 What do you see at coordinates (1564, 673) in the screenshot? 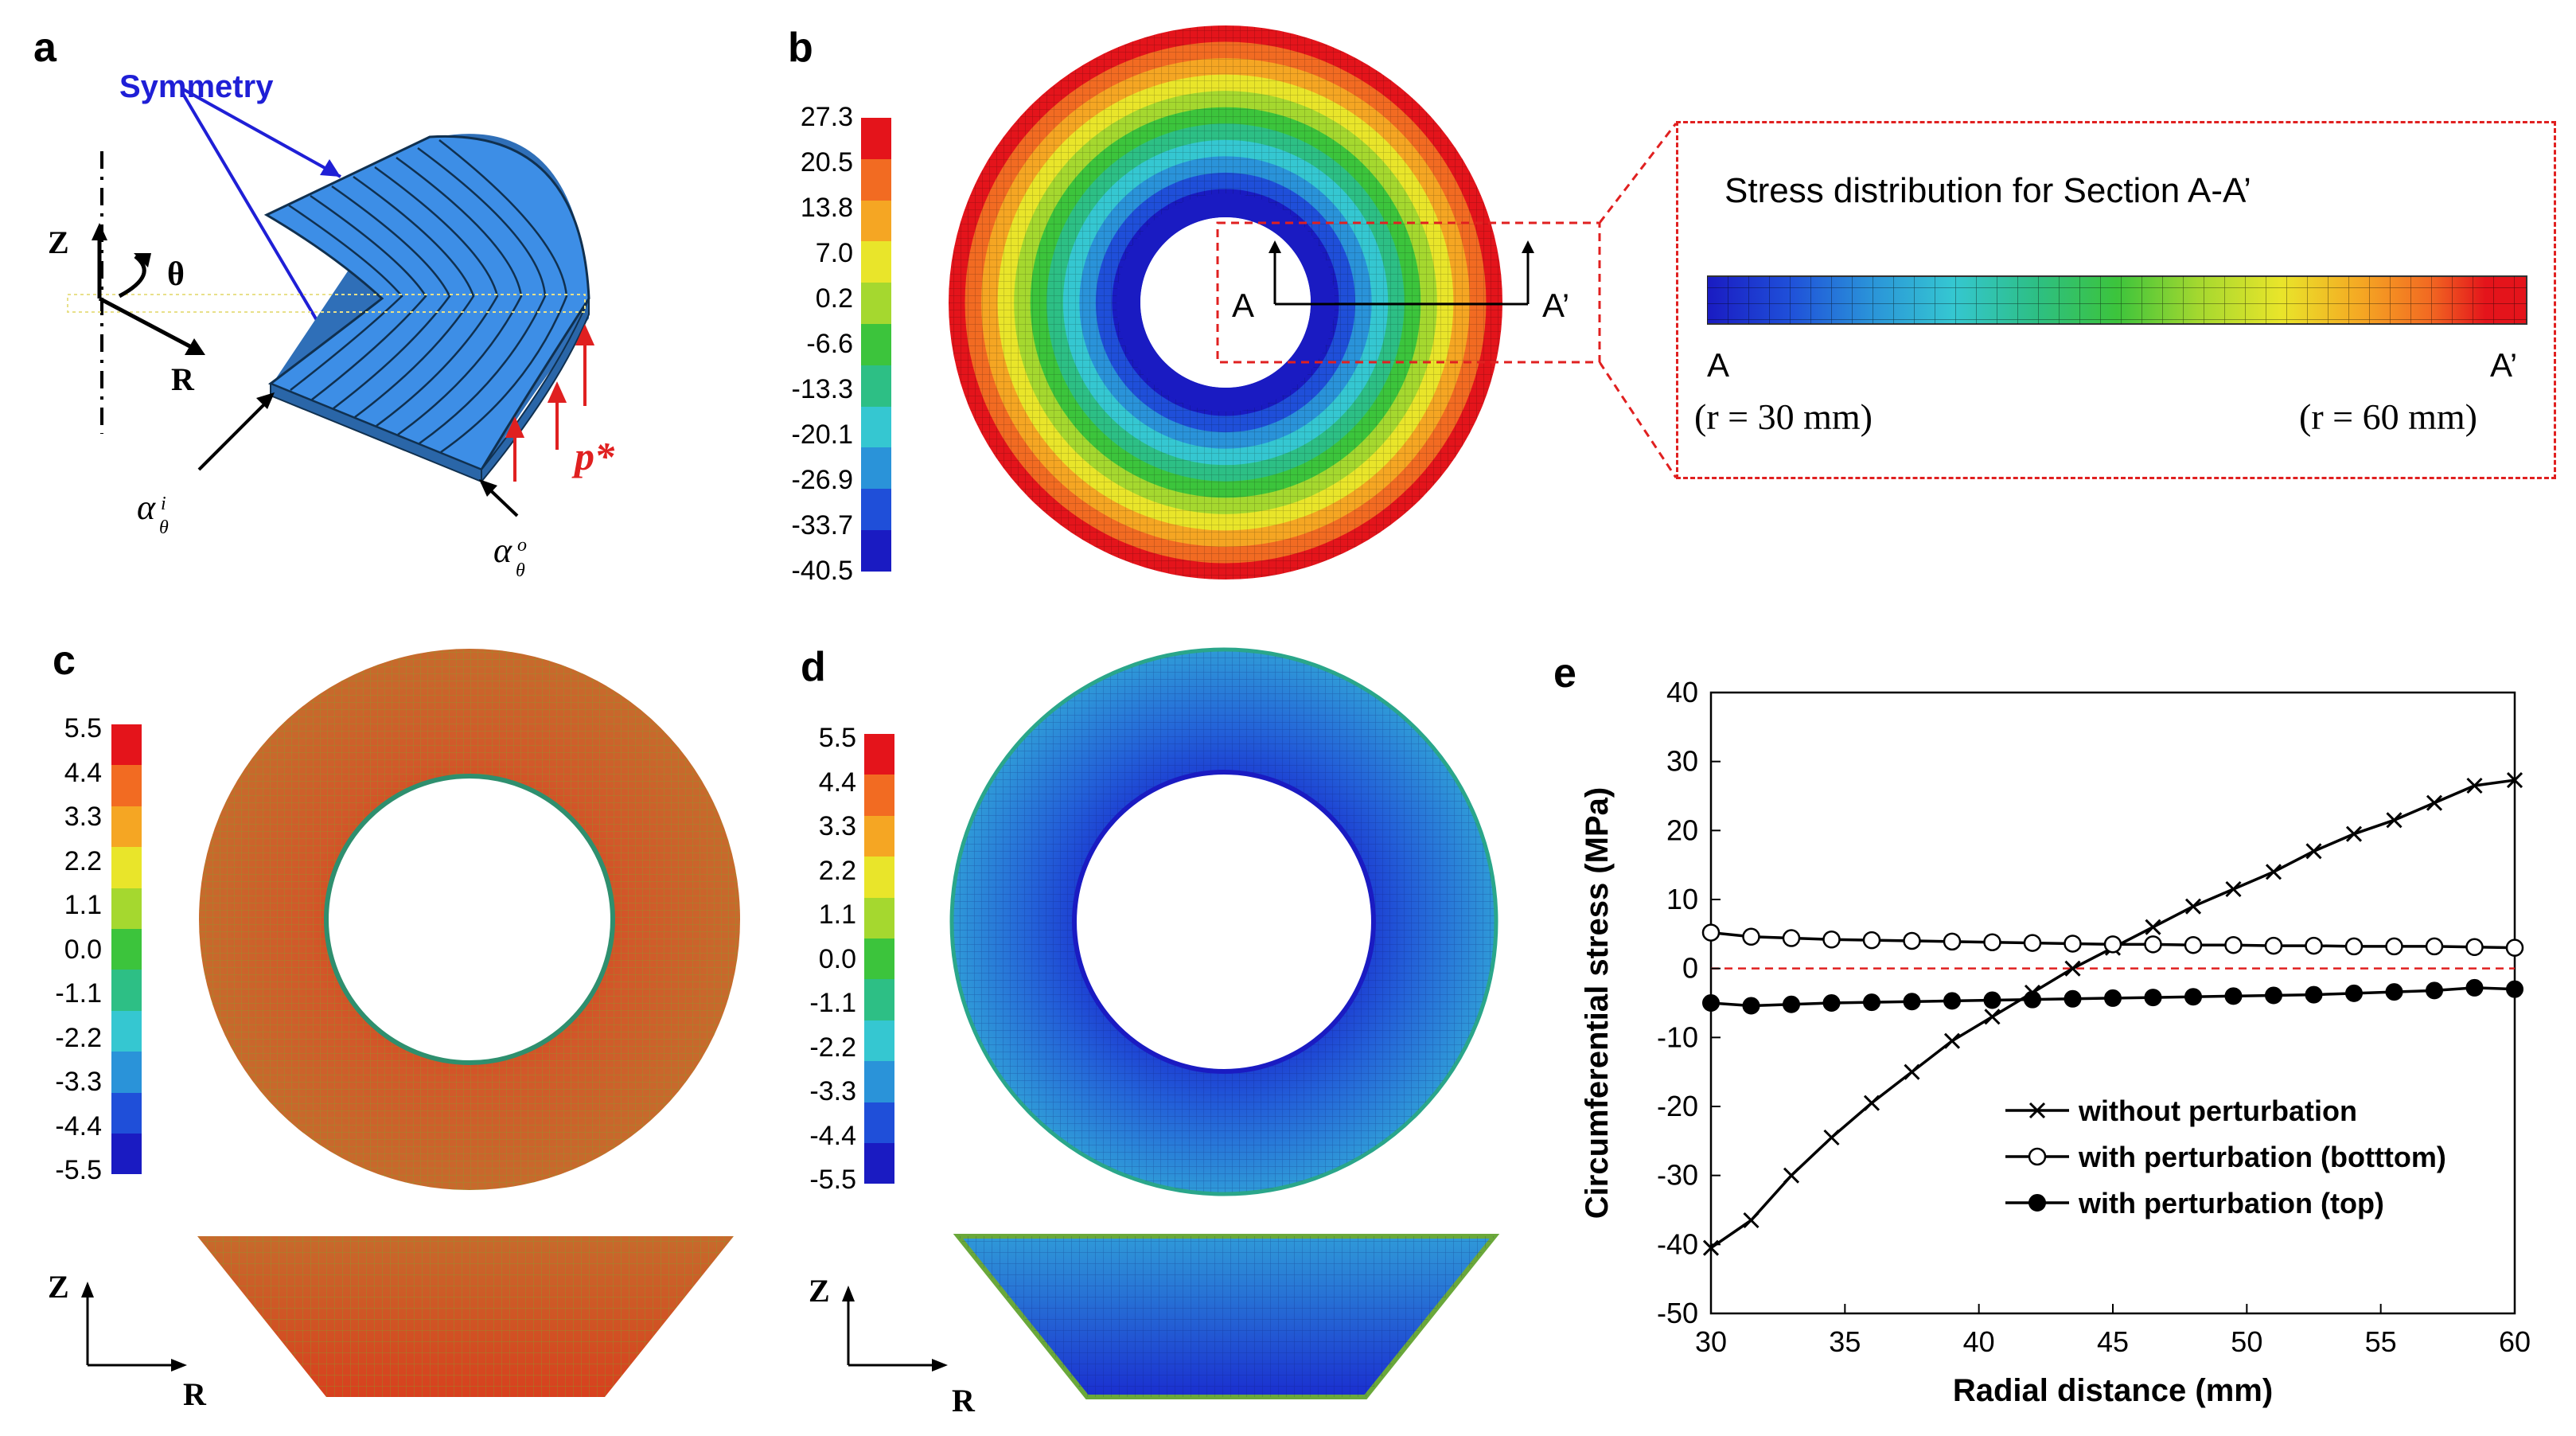
I see `panel-letter-e: e` at bounding box center [1564, 673].